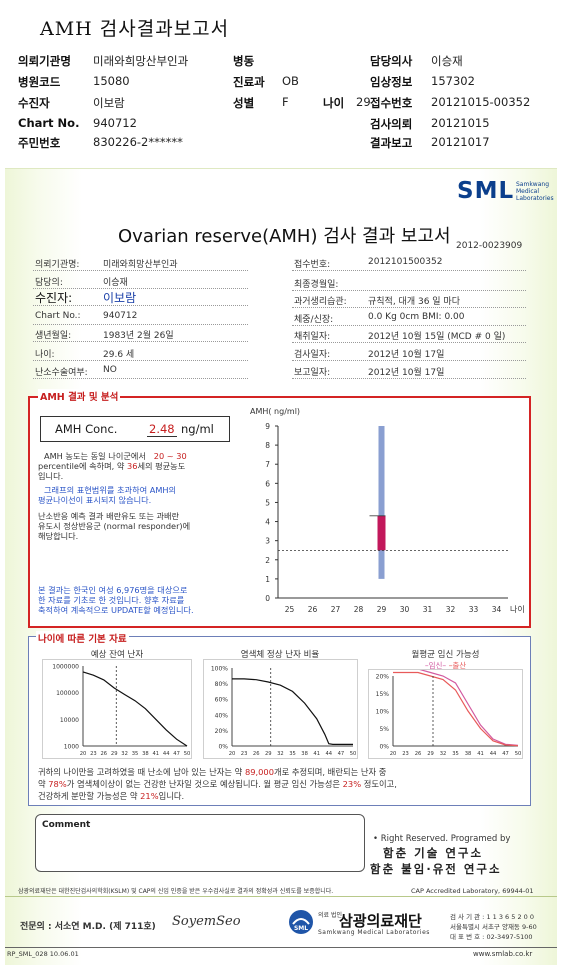 This screenshot has width=562, height=967. I want to click on document-number: 2012-0023909, so click(489, 246).